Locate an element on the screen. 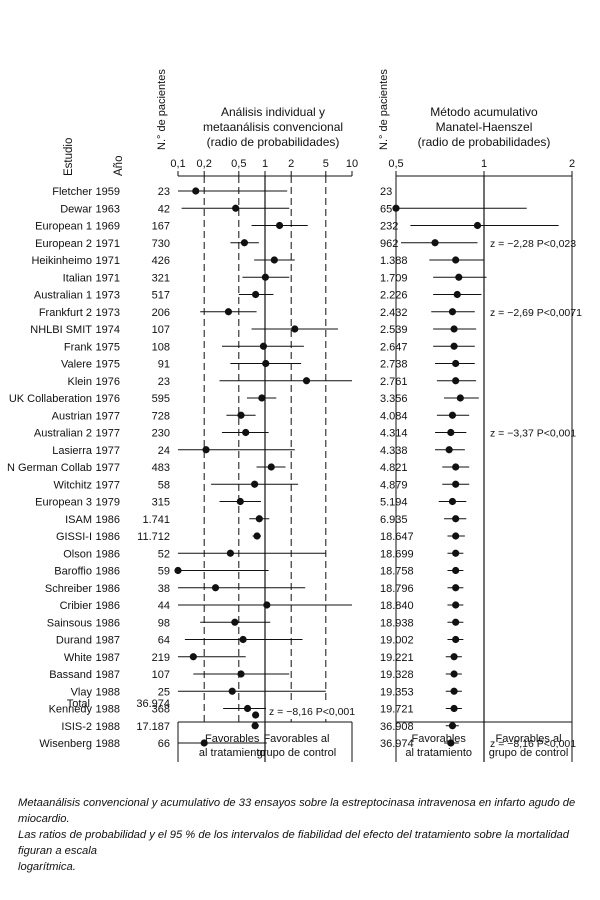  cumulative-row: 2.761 is located at coordinates (428, 382).